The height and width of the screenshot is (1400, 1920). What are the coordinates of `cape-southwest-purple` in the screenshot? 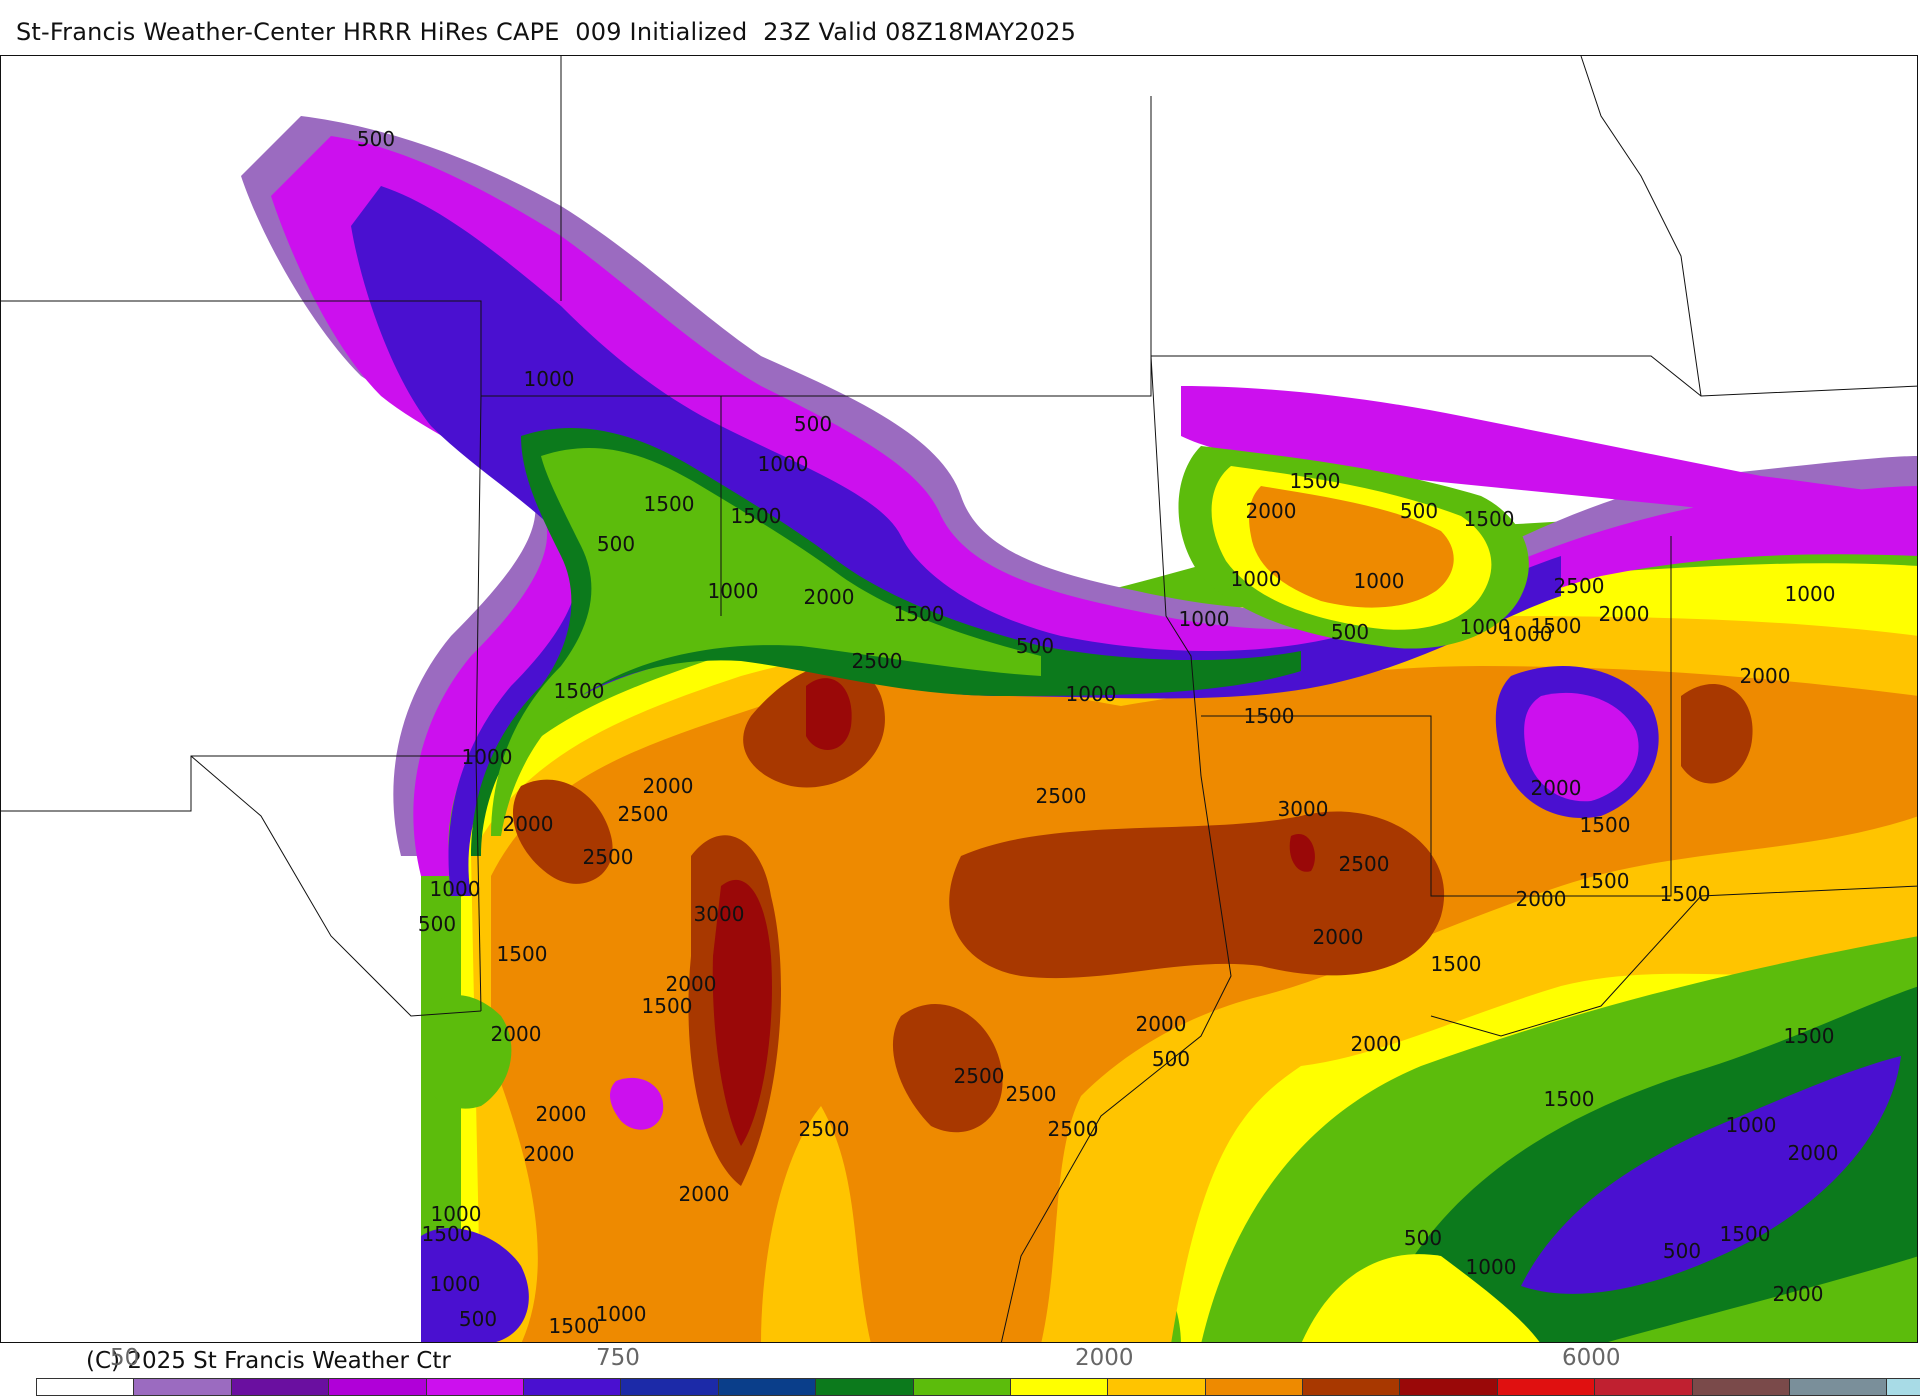 It's located at (475, 1285).